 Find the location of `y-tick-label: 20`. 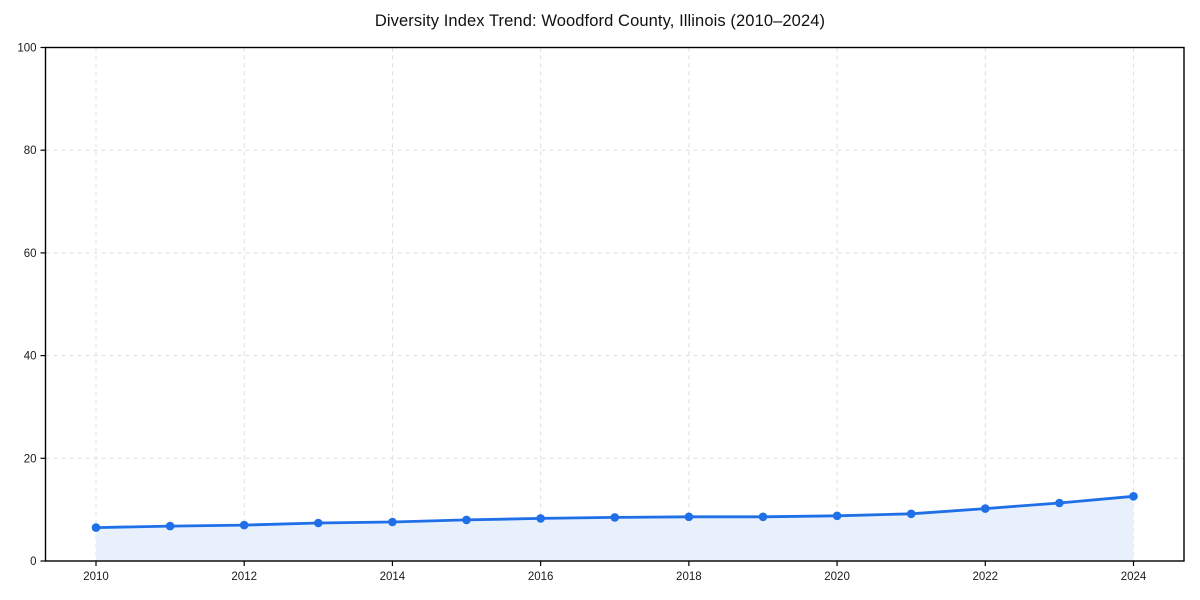

y-tick-label: 20 is located at coordinates (30, 459).